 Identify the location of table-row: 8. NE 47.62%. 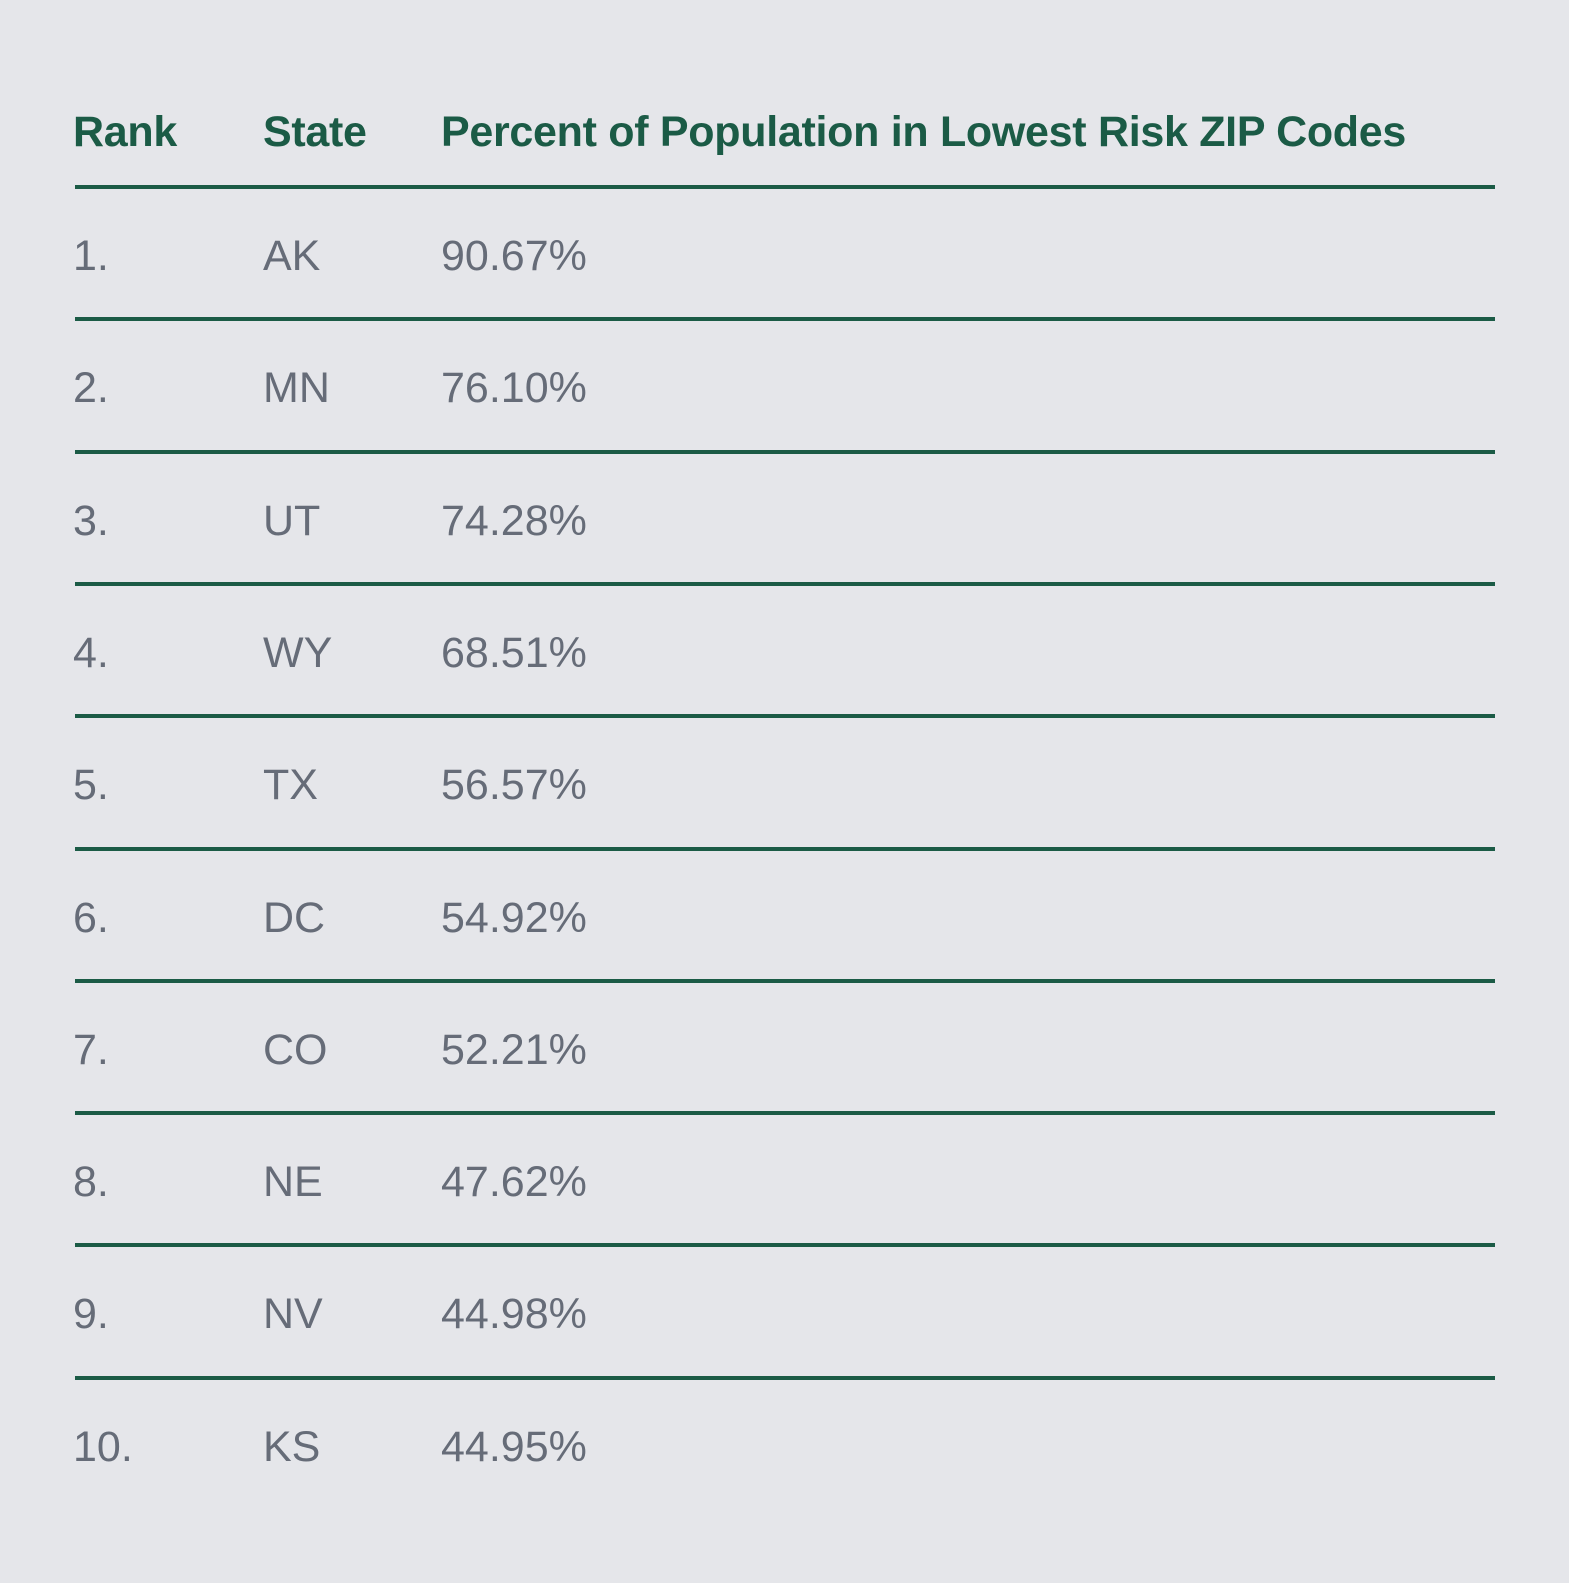
(784, 1188).